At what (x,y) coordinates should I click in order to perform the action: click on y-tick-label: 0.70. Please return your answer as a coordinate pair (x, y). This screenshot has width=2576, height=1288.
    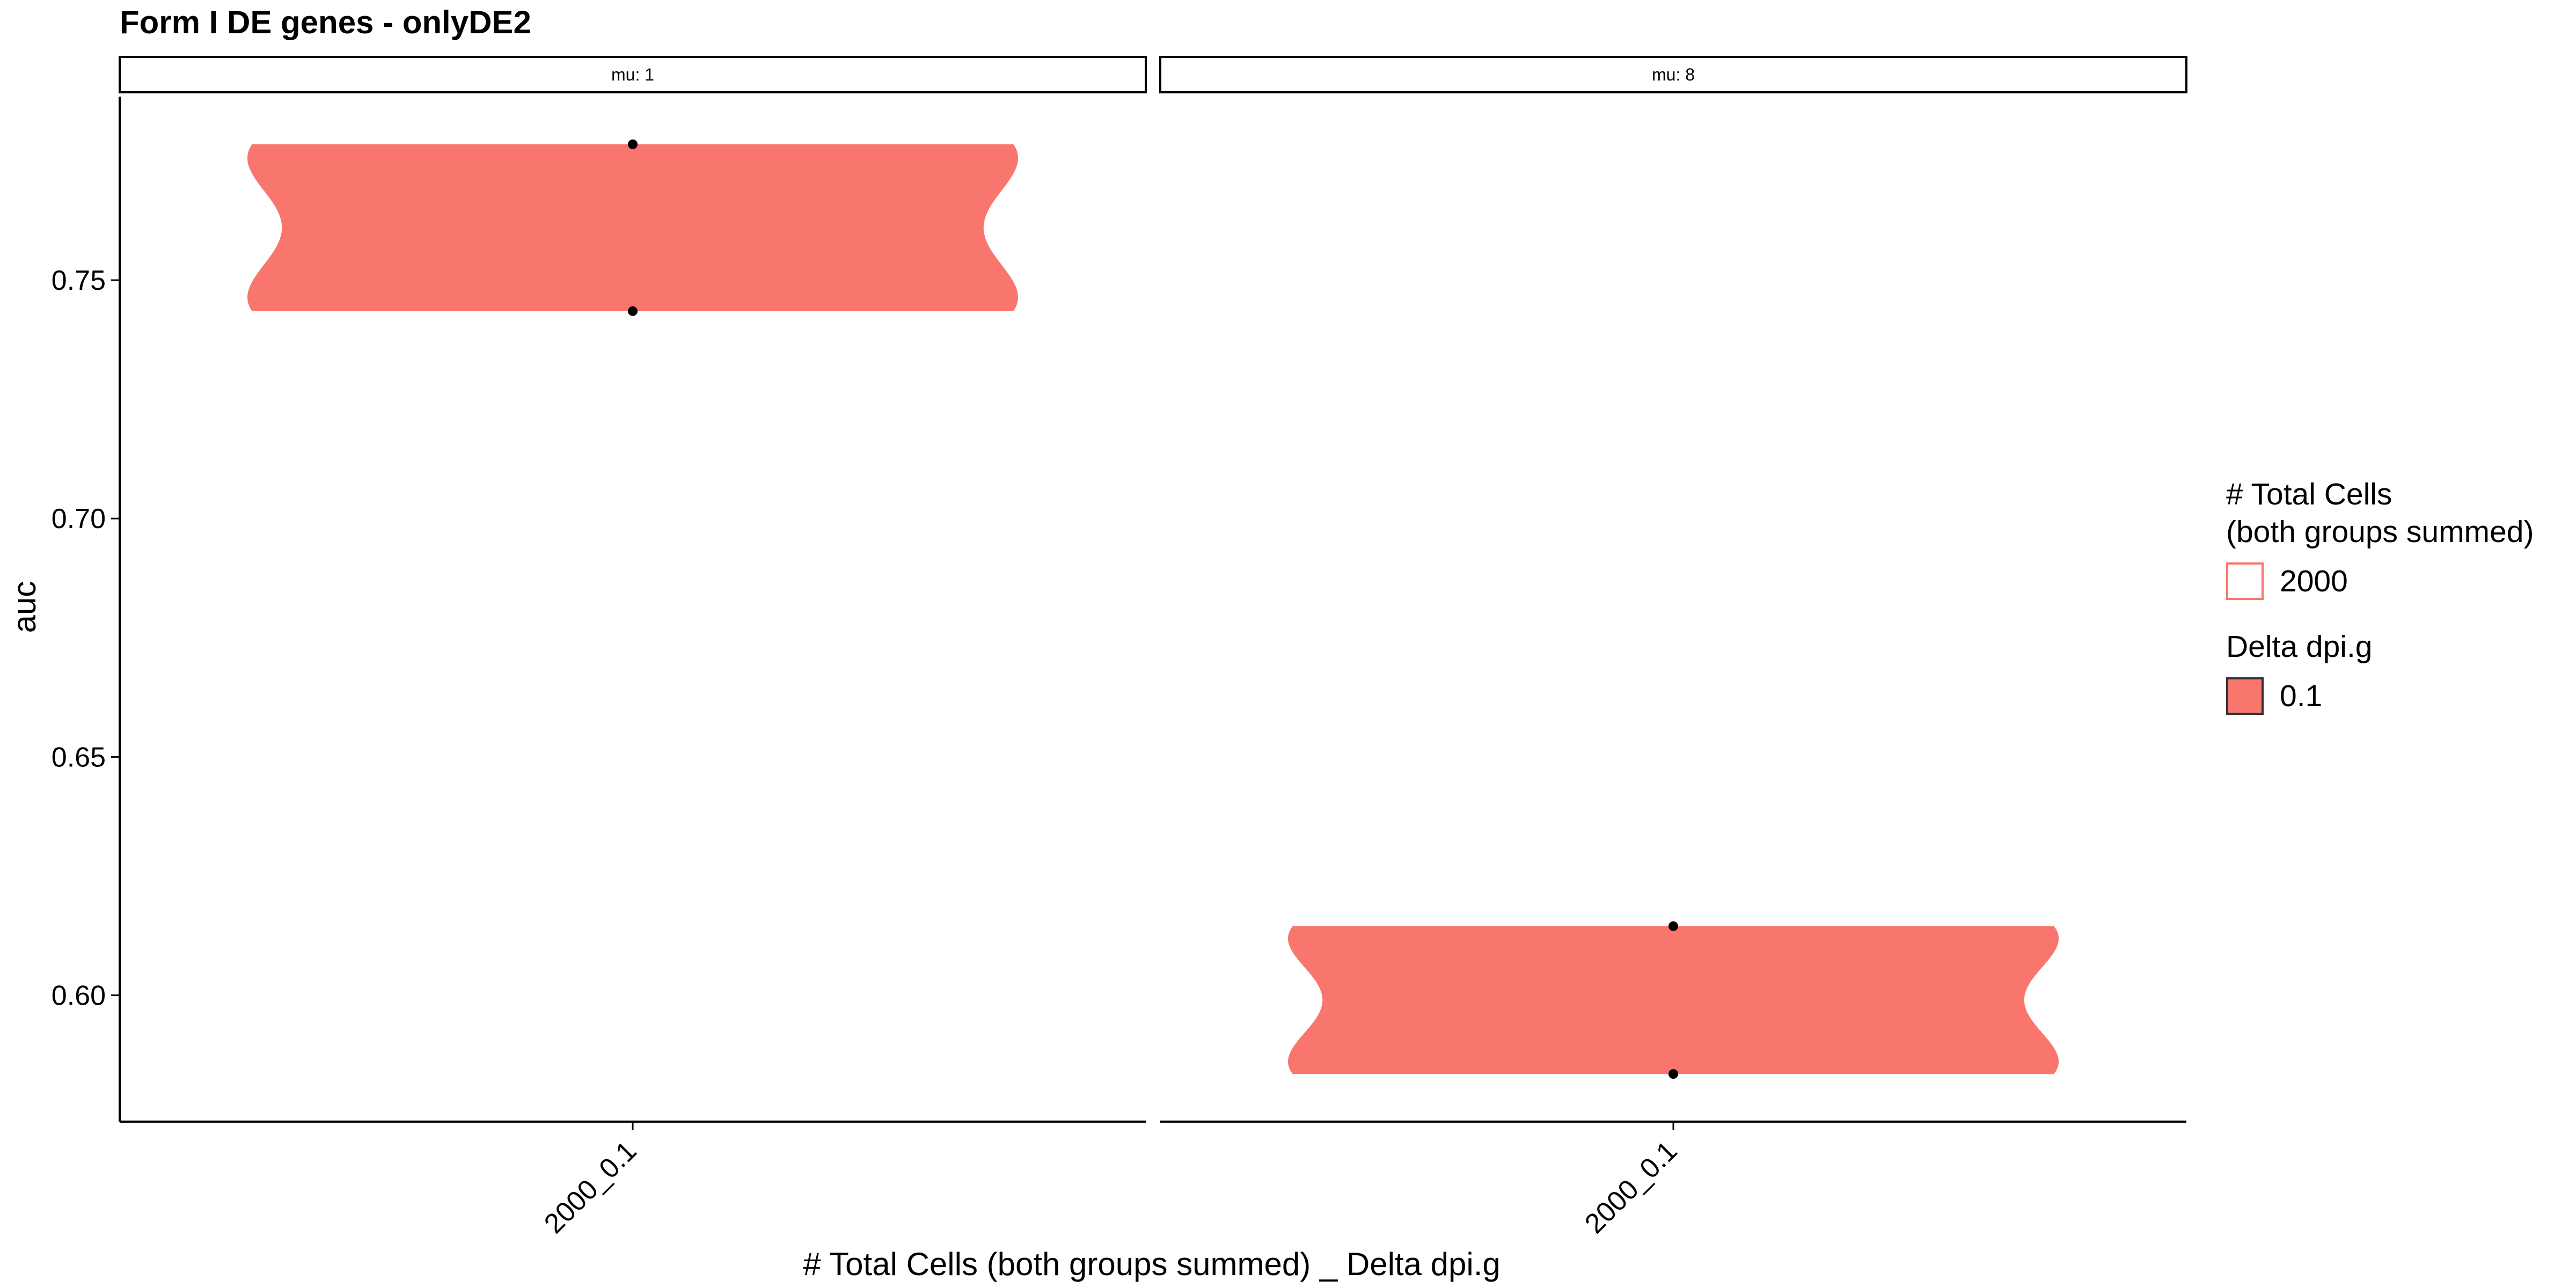
    Looking at the image, I should click on (79, 519).